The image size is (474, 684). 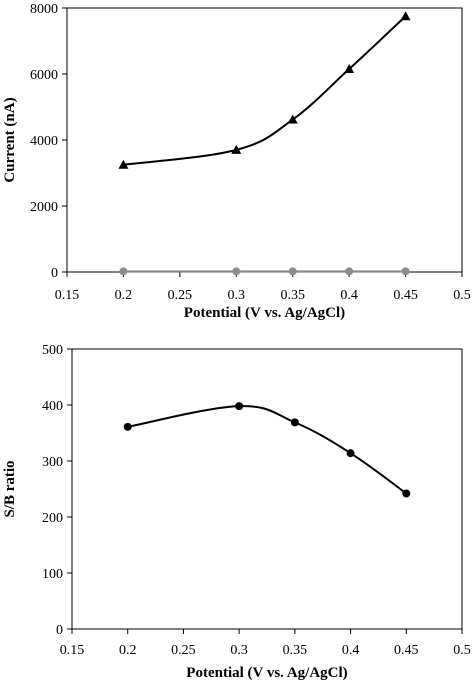 I want to click on y-tick-label: 500, so click(x=52, y=350).